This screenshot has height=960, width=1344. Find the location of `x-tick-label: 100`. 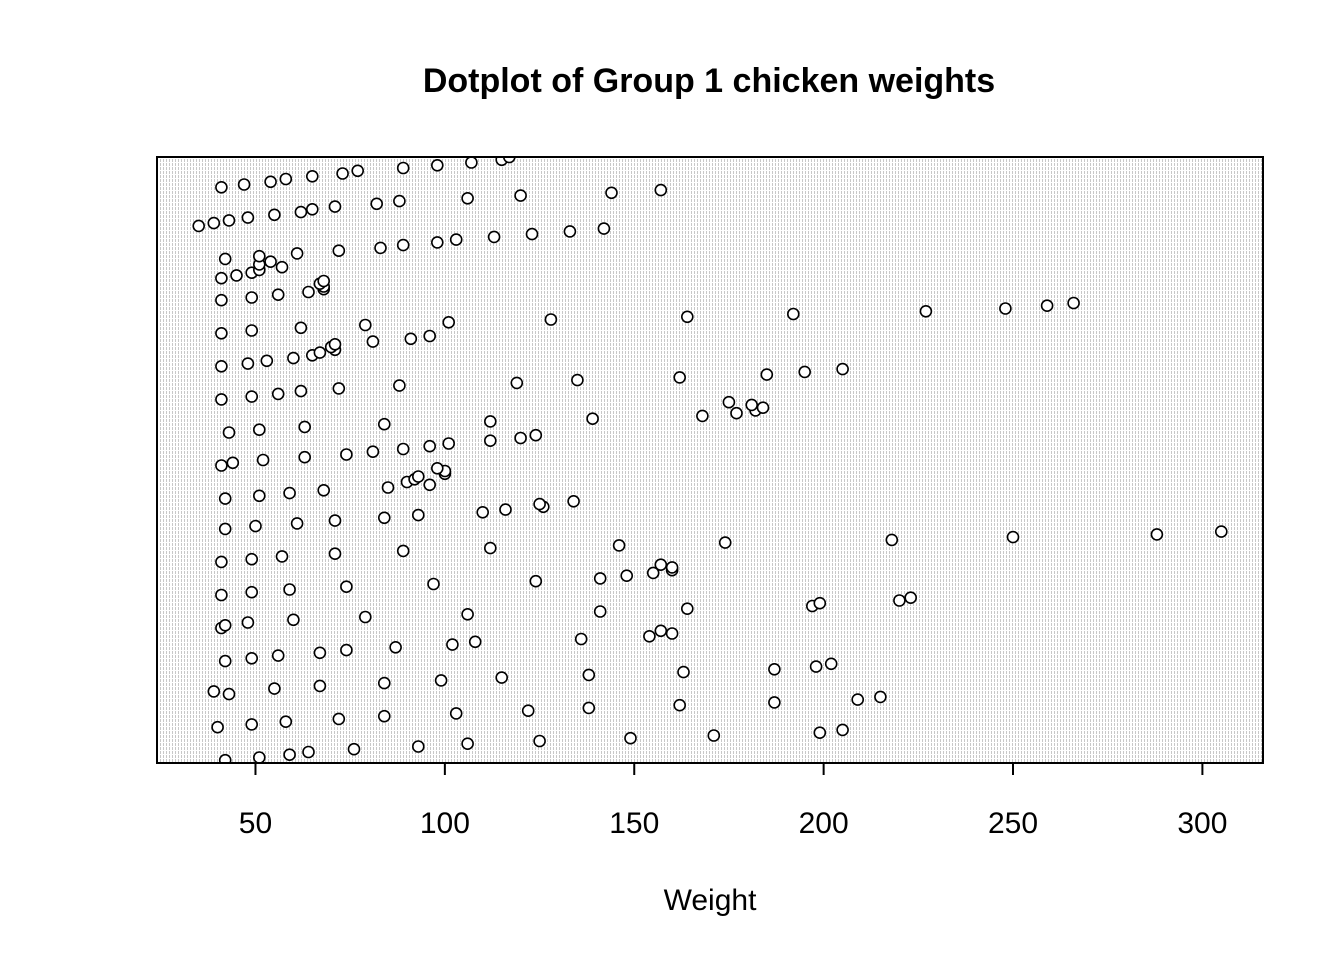

x-tick-label: 100 is located at coordinates (445, 823).